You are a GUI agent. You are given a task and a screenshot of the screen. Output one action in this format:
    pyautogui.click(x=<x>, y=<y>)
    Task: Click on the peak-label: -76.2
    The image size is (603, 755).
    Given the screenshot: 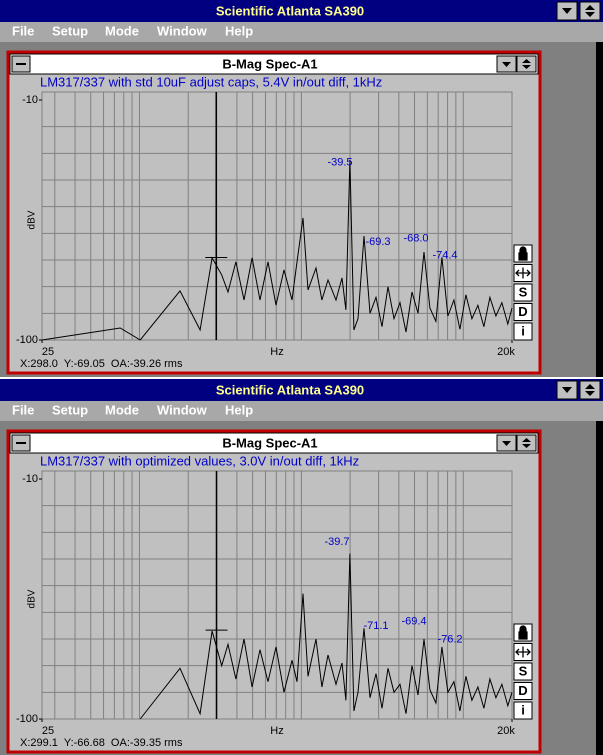 What is the action you would take?
    pyautogui.click(x=449, y=639)
    